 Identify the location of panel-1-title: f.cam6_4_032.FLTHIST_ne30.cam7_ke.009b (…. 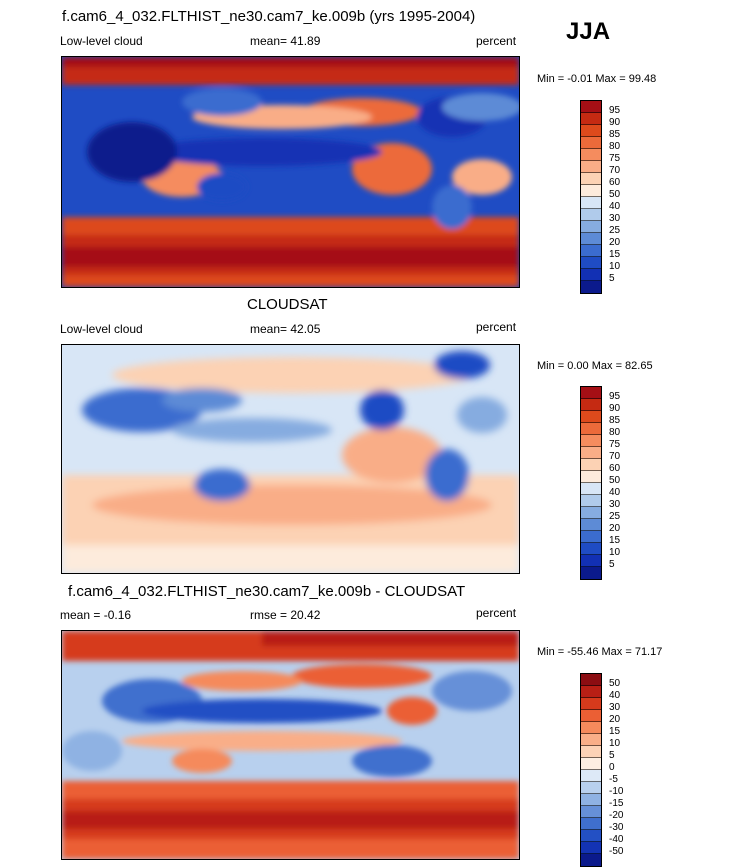
(269, 16).